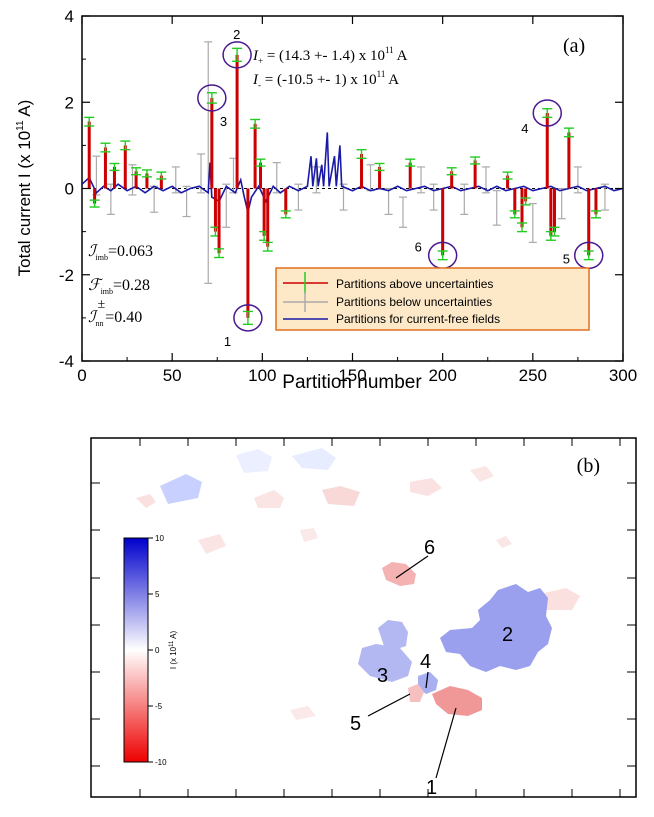 The width and height of the screenshot is (654, 817). What do you see at coordinates (172, 375) in the screenshot?
I see `x-tick-label: 50` at bounding box center [172, 375].